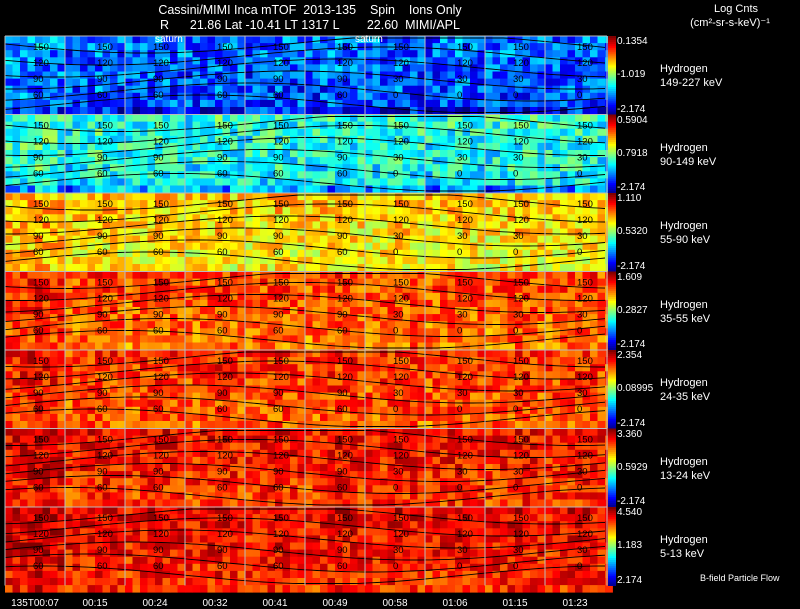 Image resolution: width=800 pixels, height=609 pixels. Describe the element at coordinates (41, 283) in the screenshot. I see `contour-label: 150` at that location.